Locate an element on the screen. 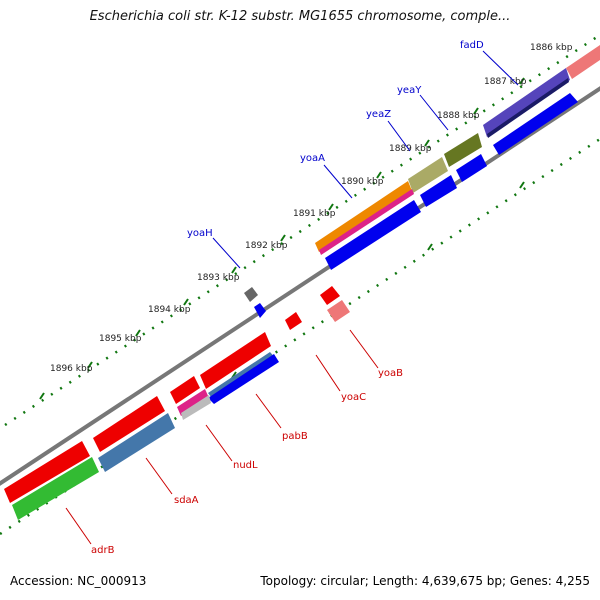 Image resolution: width=600 pixels, height=600 pixels. gene-label: pabB is located at coordinates (295, 436).